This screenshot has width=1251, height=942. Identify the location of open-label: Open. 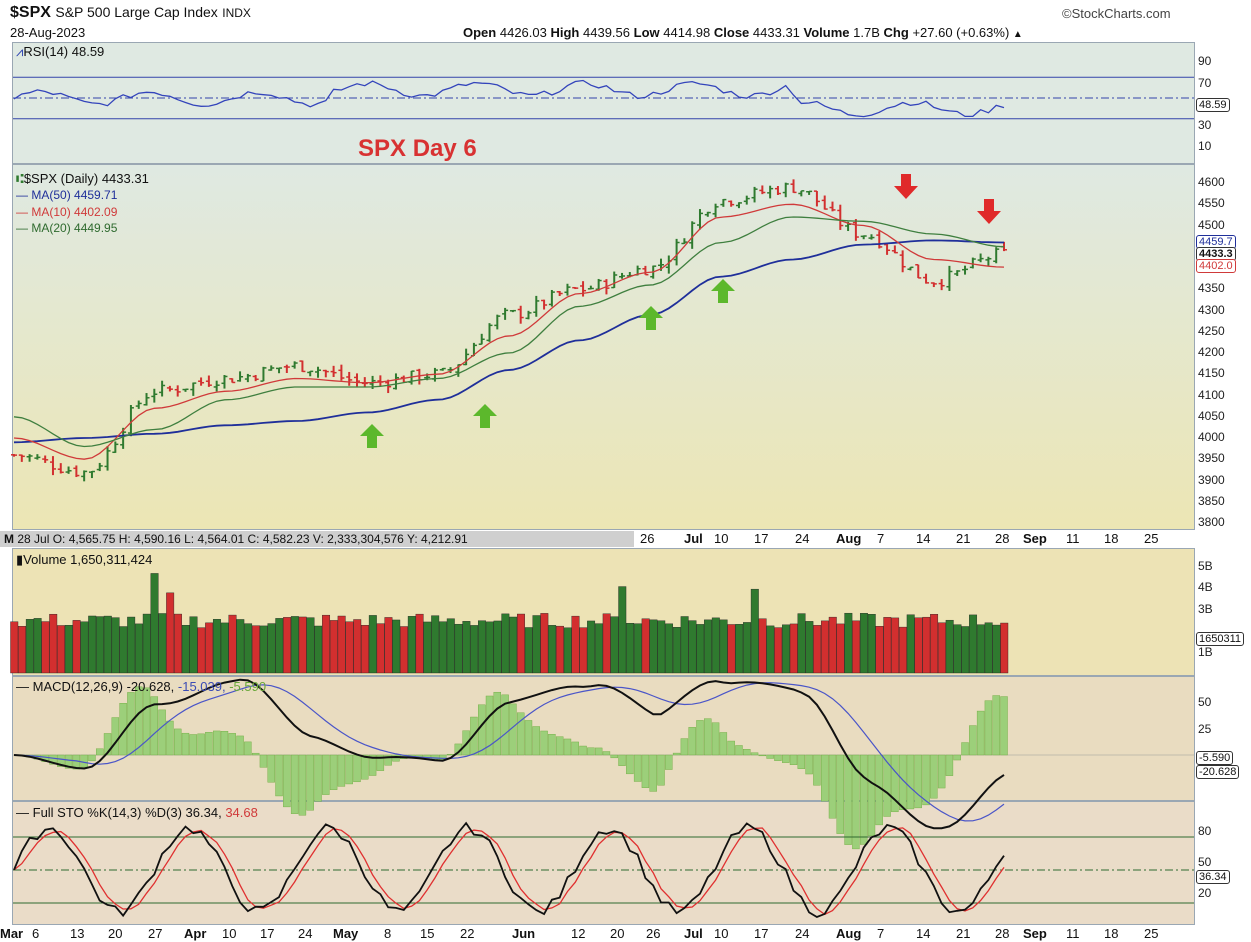
(480, 32).